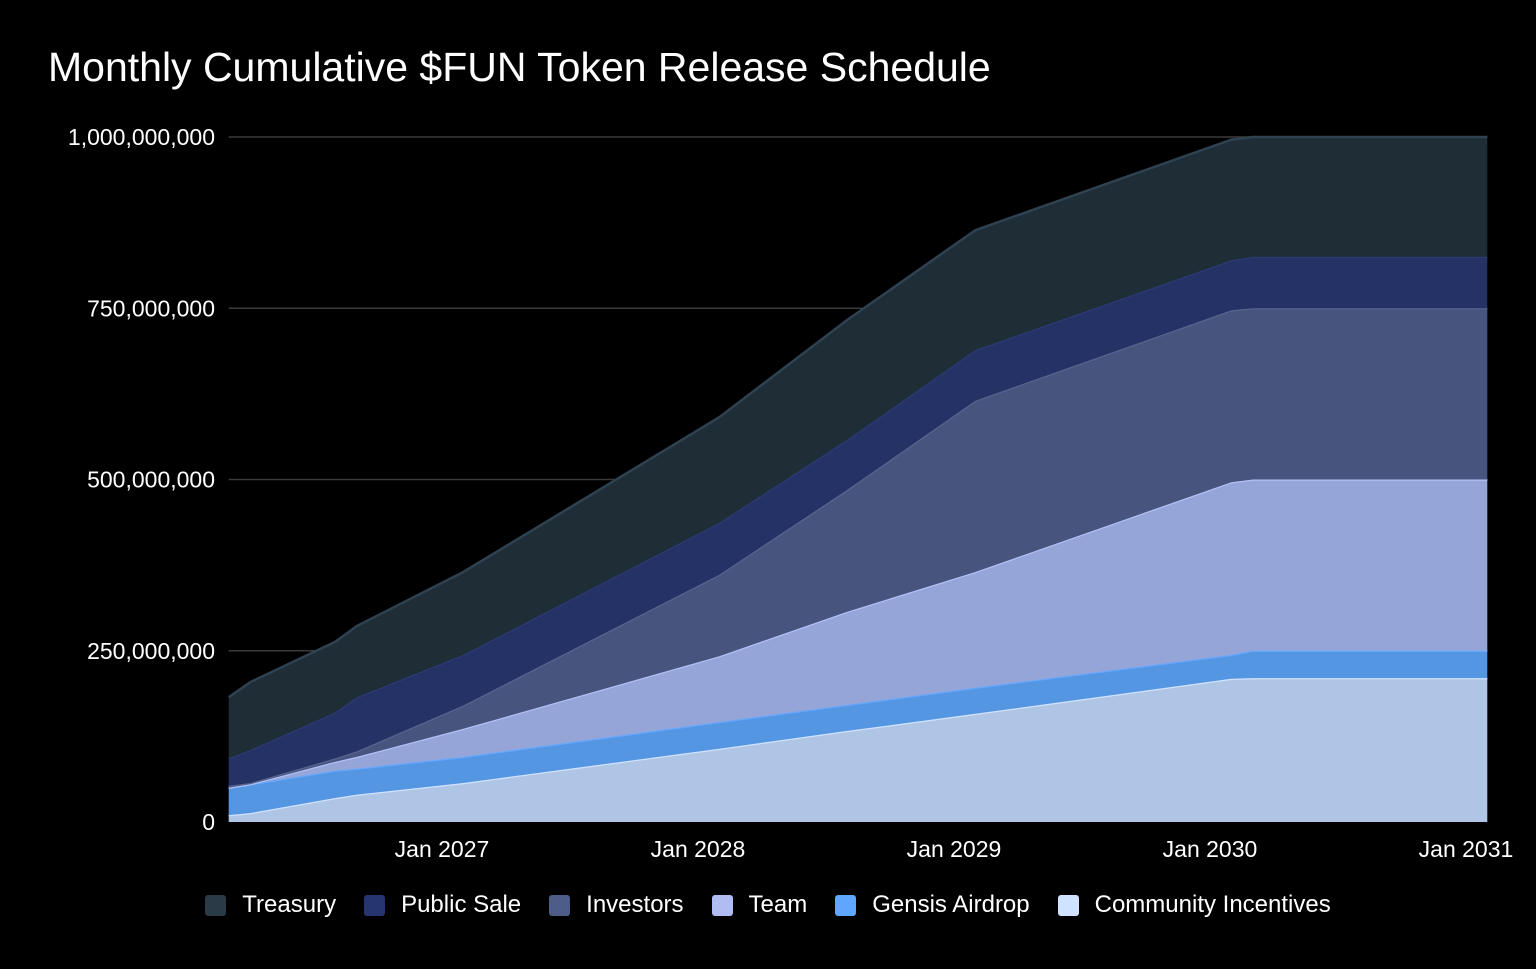  Describe the element at coordinates (1212, 904) in the screenshot. I see `legend-label: Community Incentives` at that location.